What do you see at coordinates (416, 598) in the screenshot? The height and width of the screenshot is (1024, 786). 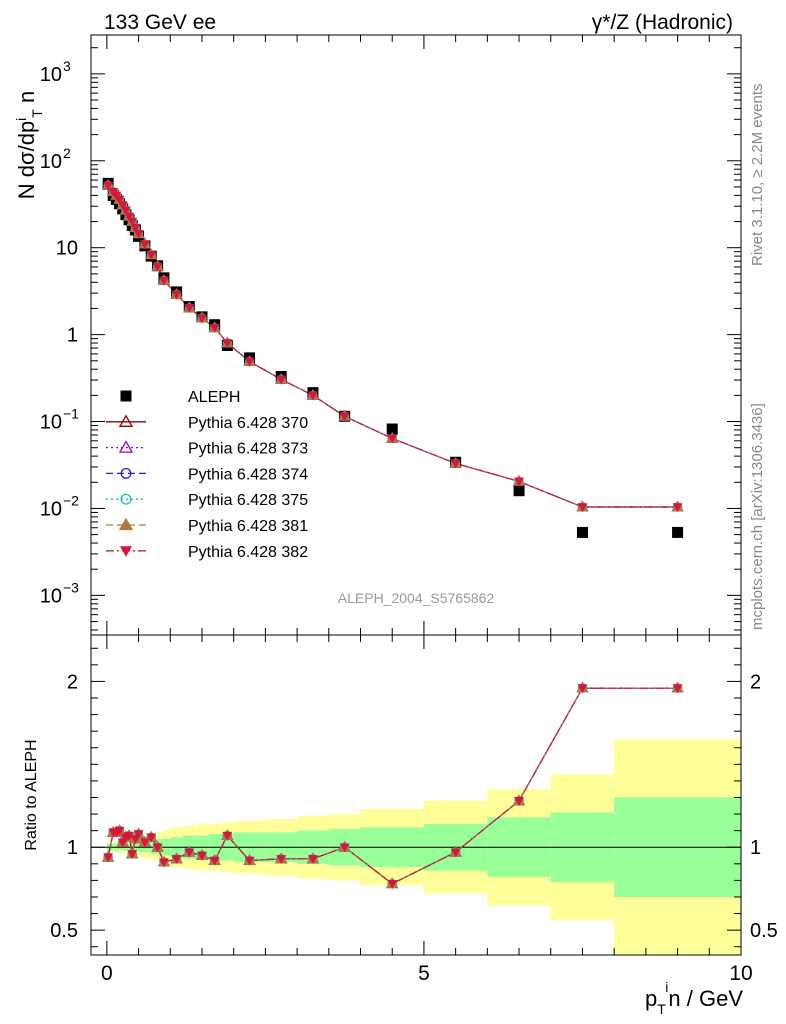 I see `analysis-id: ALEPH_2004_S5765862` at bounding box center [416, 598].